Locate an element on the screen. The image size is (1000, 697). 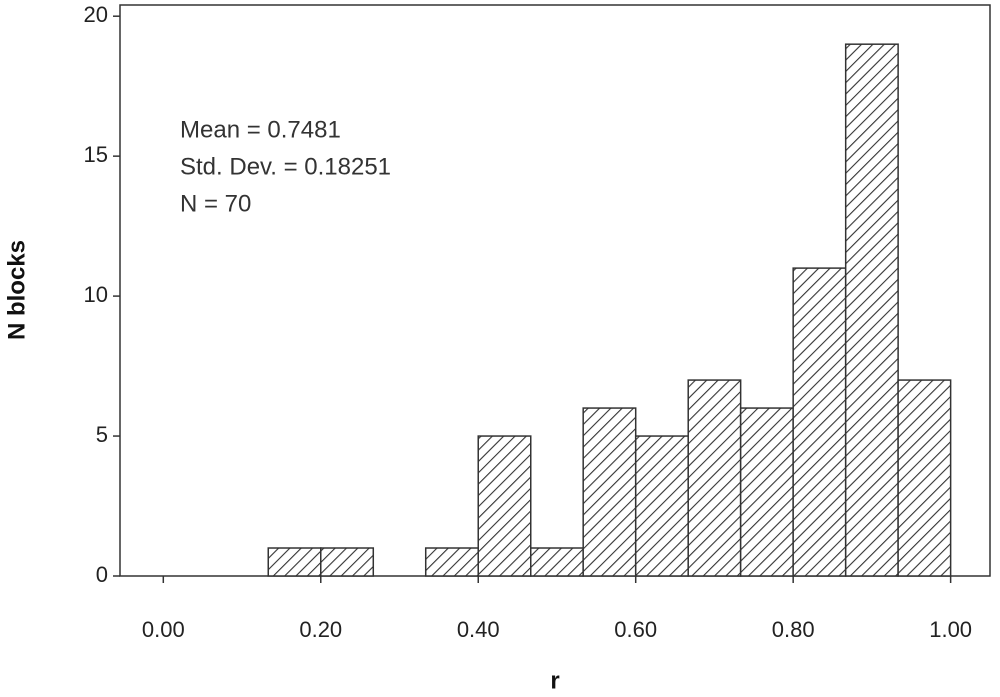
stats-annotation: Std. Dev. = 0.18251 is located at coordinates (285, 166).